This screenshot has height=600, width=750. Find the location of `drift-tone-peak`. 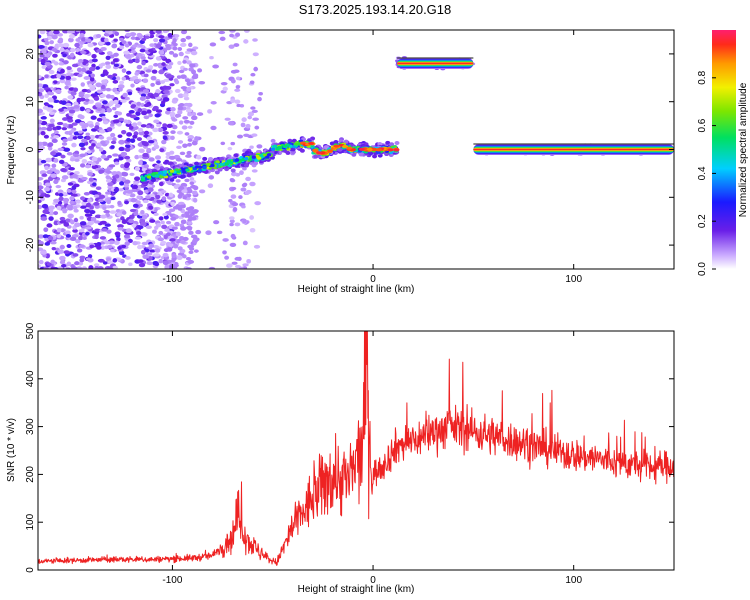

drift-tone-peak is located at coordinates (390, 150).